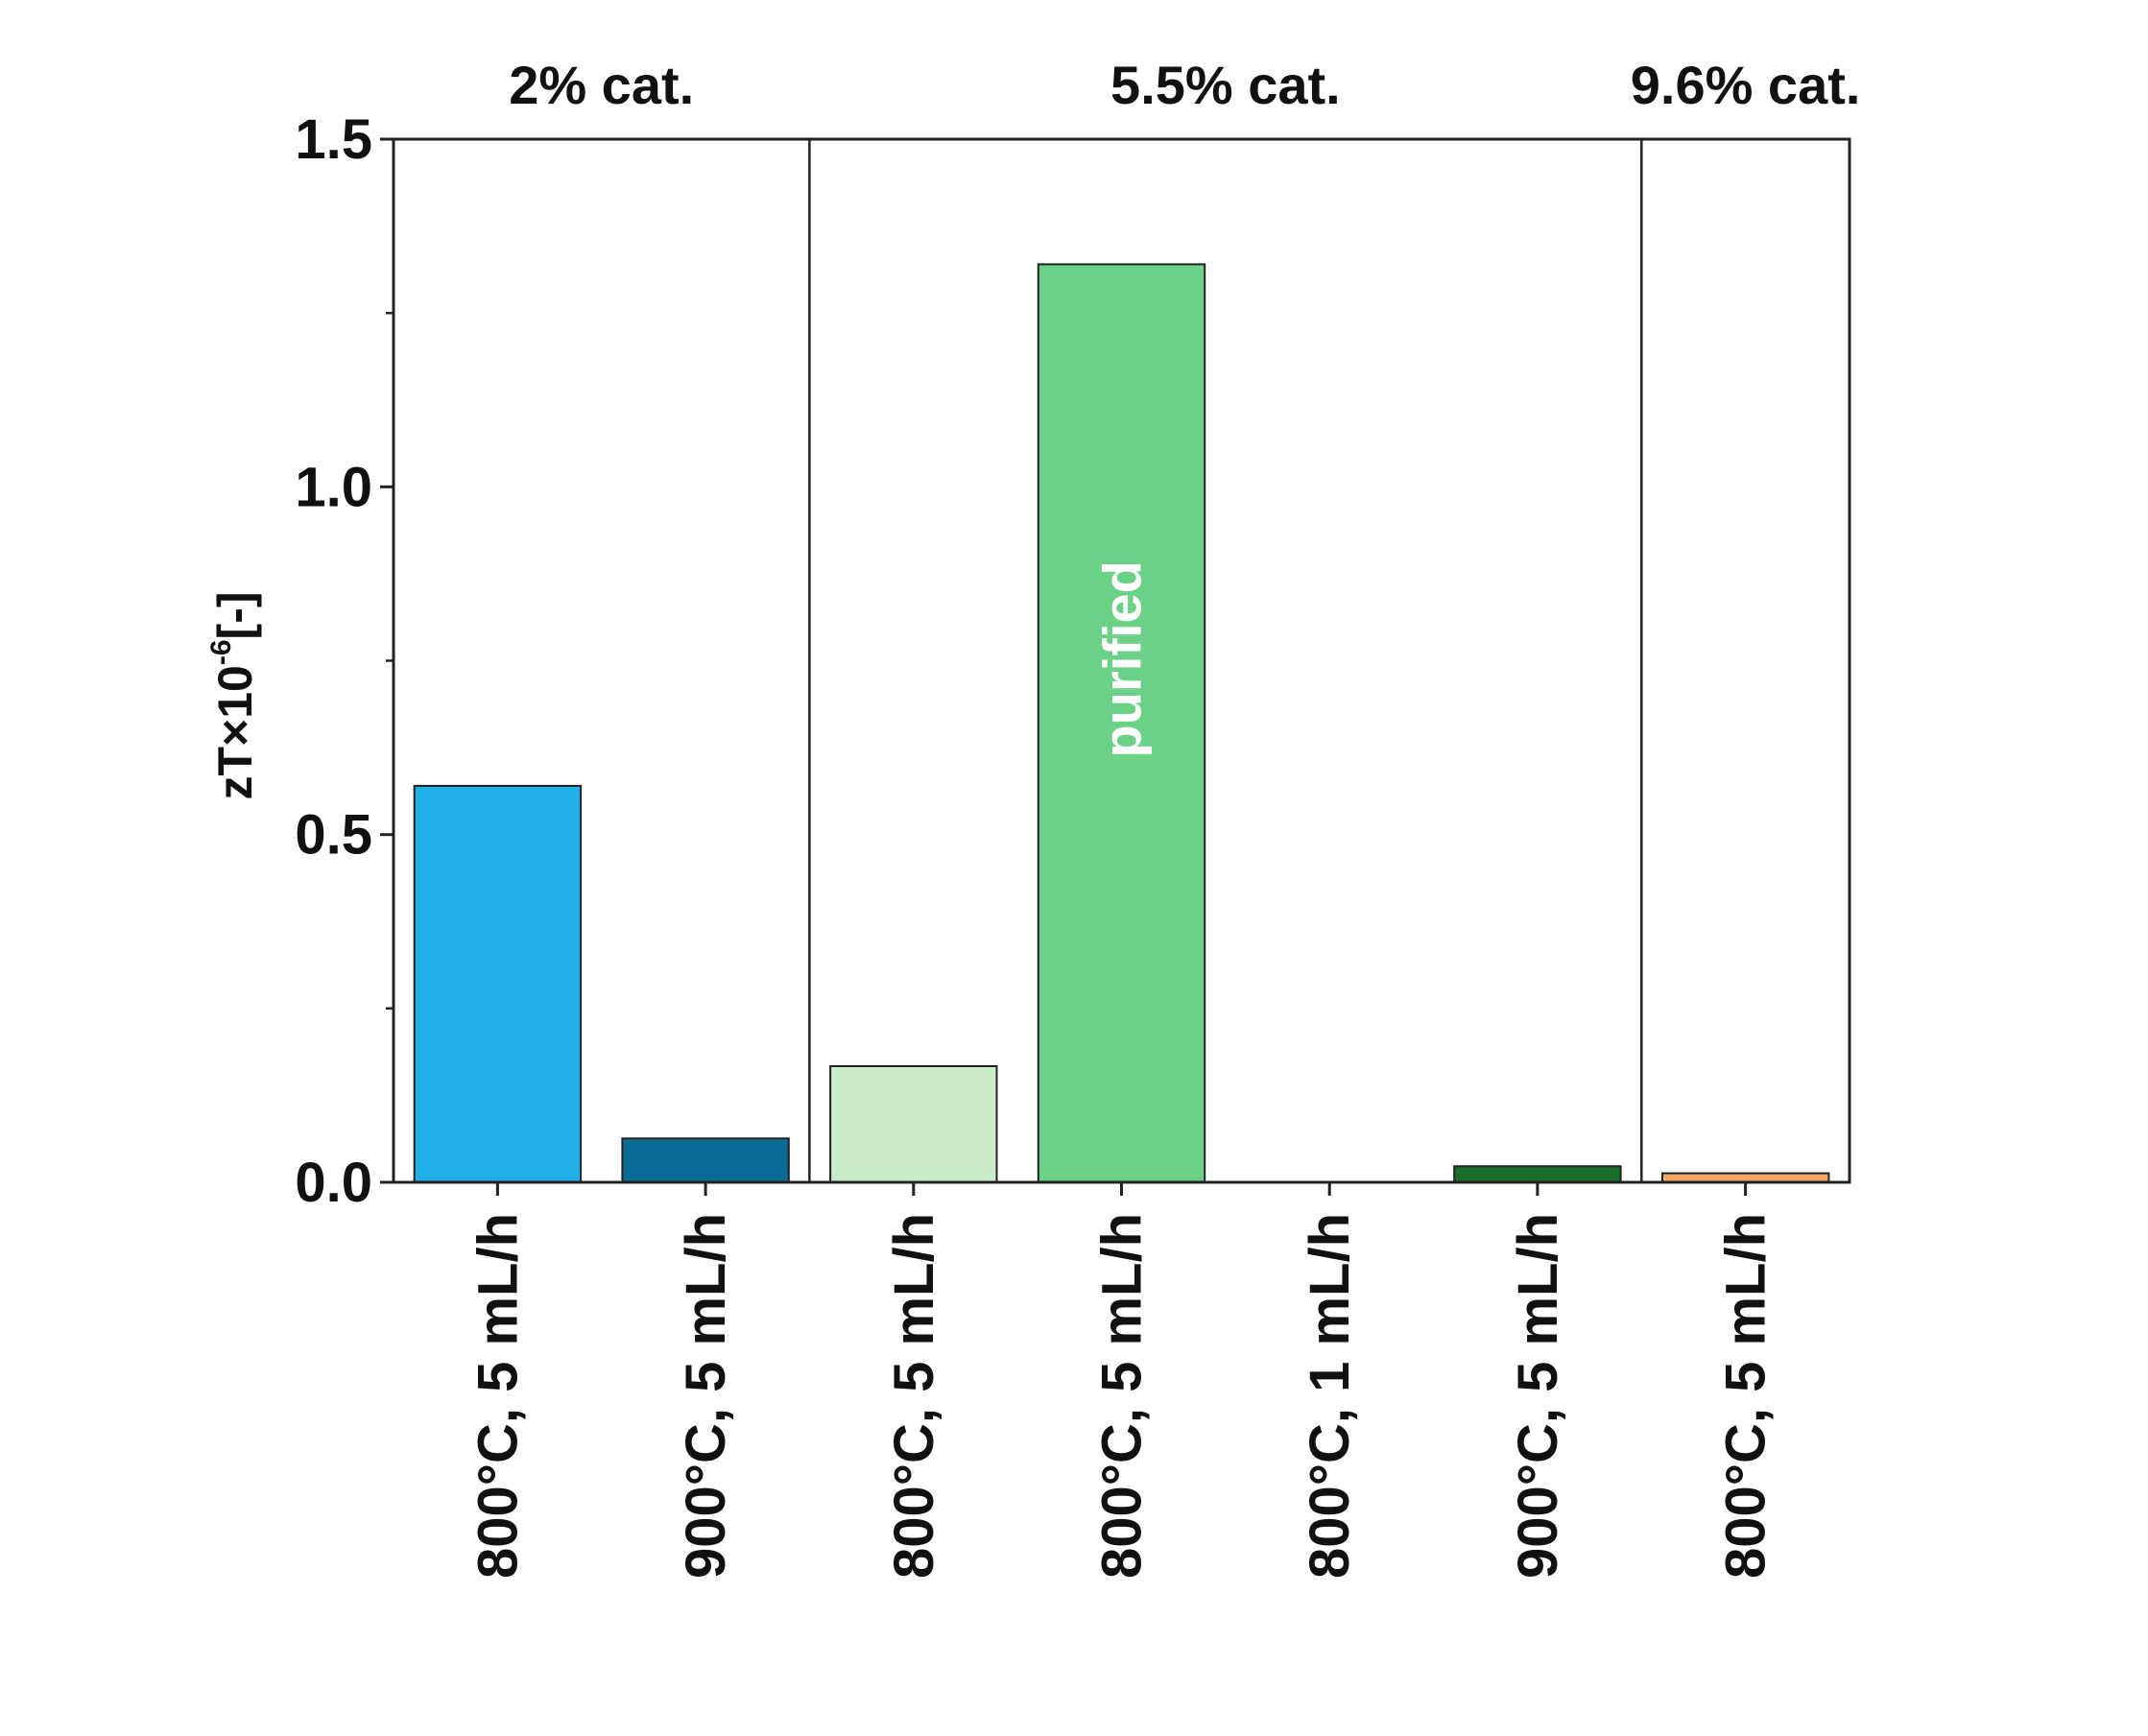  Describe the element at coordinates (333, 1183) in the screenshot. I see `y-tick-label-0: 0.0` at that location.